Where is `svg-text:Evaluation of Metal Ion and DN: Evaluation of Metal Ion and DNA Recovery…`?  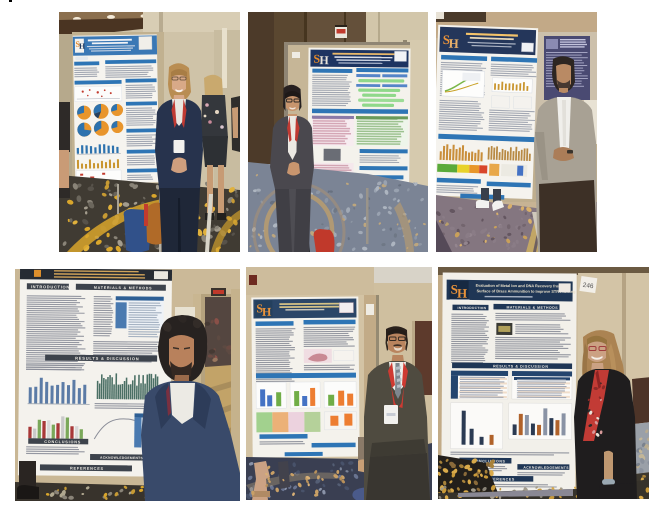 svg-text:Evaluation of Metal Ion and DN: Evaluation of Metal Ion and DNA Recovery… is located at coordinates (522, 286).